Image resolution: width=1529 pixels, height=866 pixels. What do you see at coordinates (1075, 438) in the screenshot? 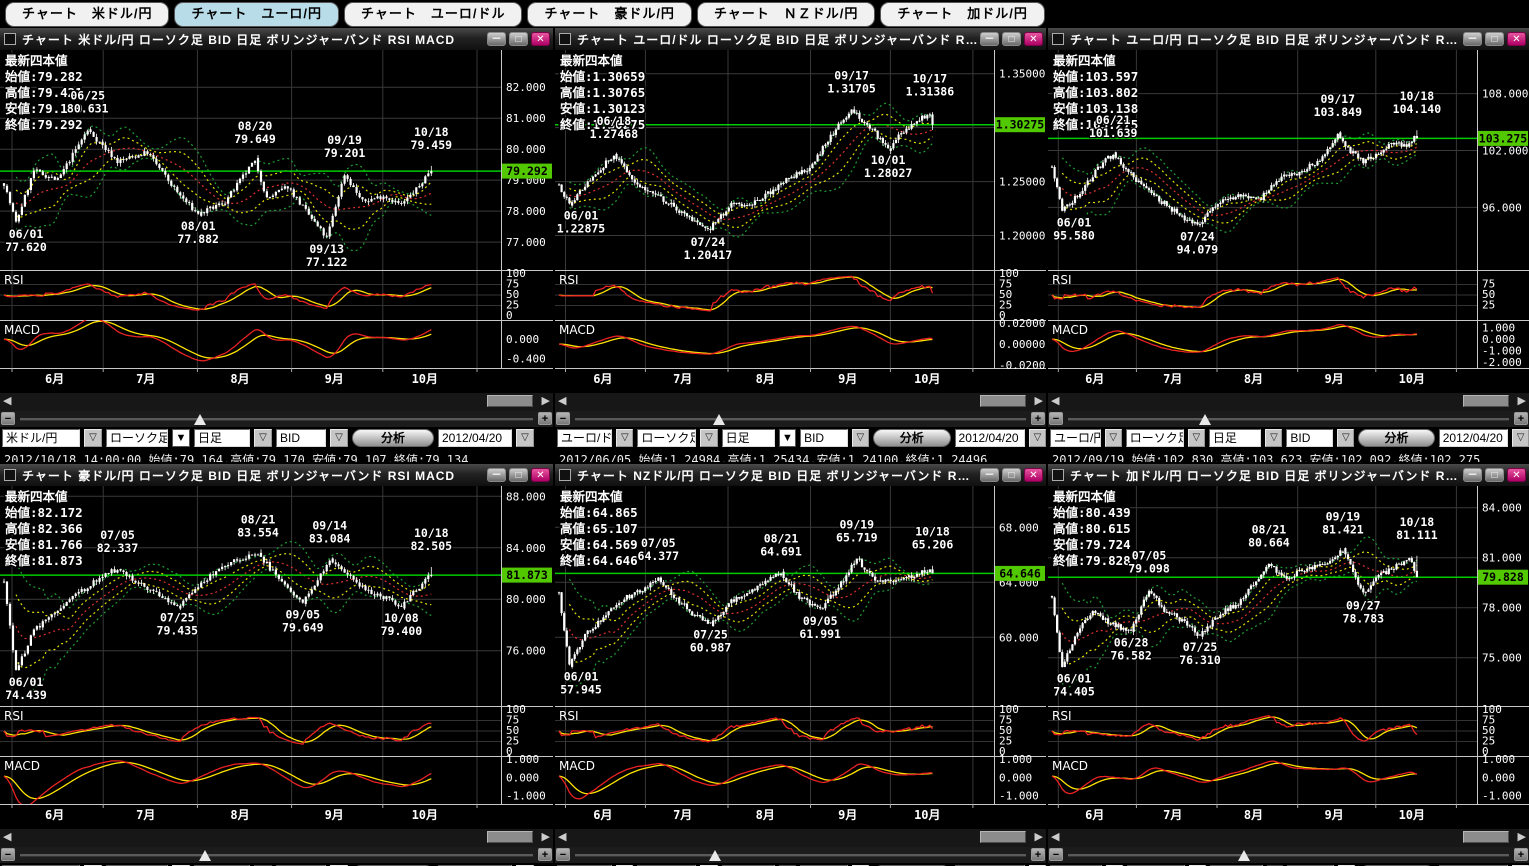
I see `pair-select: ユーロ/円` at bounding box center [1075, 438].